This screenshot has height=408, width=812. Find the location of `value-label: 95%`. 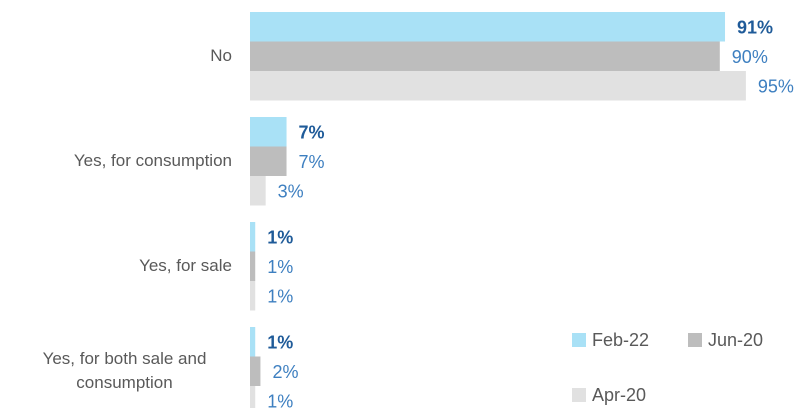

value-label: 95% is located at coordinates (776, 87).